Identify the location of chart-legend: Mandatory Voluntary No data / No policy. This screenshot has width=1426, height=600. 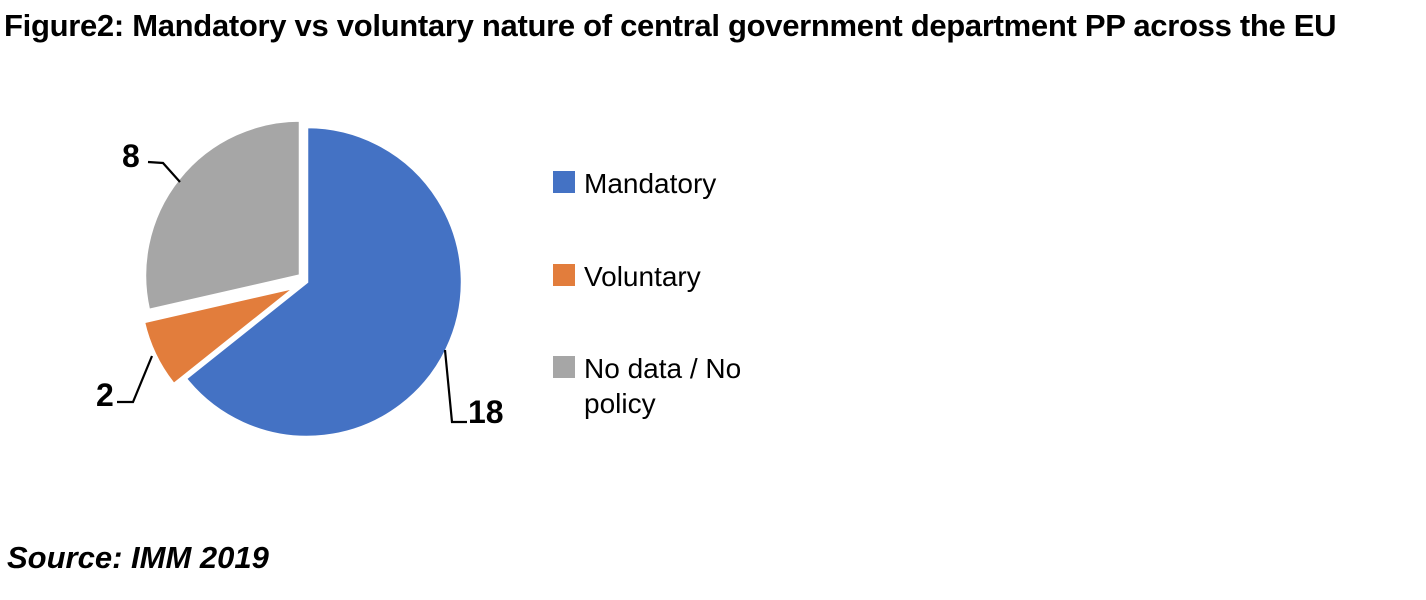
(668, 296).